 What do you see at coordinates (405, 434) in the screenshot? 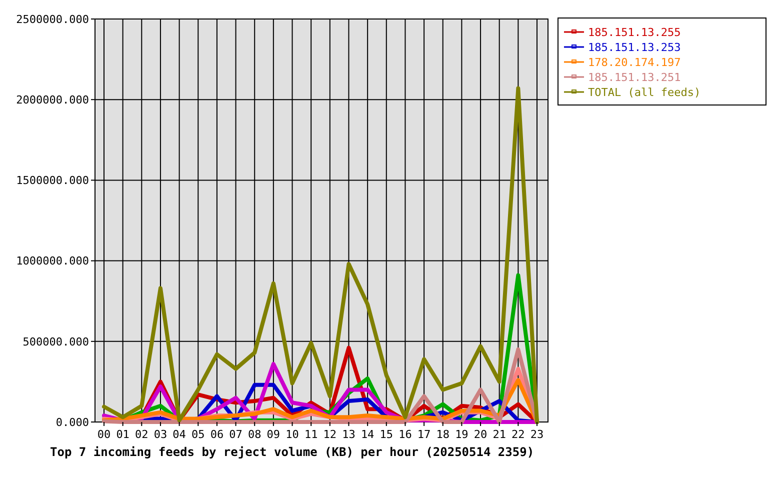
I see `x-tick-label: 16` at bounding box center [405, 434].